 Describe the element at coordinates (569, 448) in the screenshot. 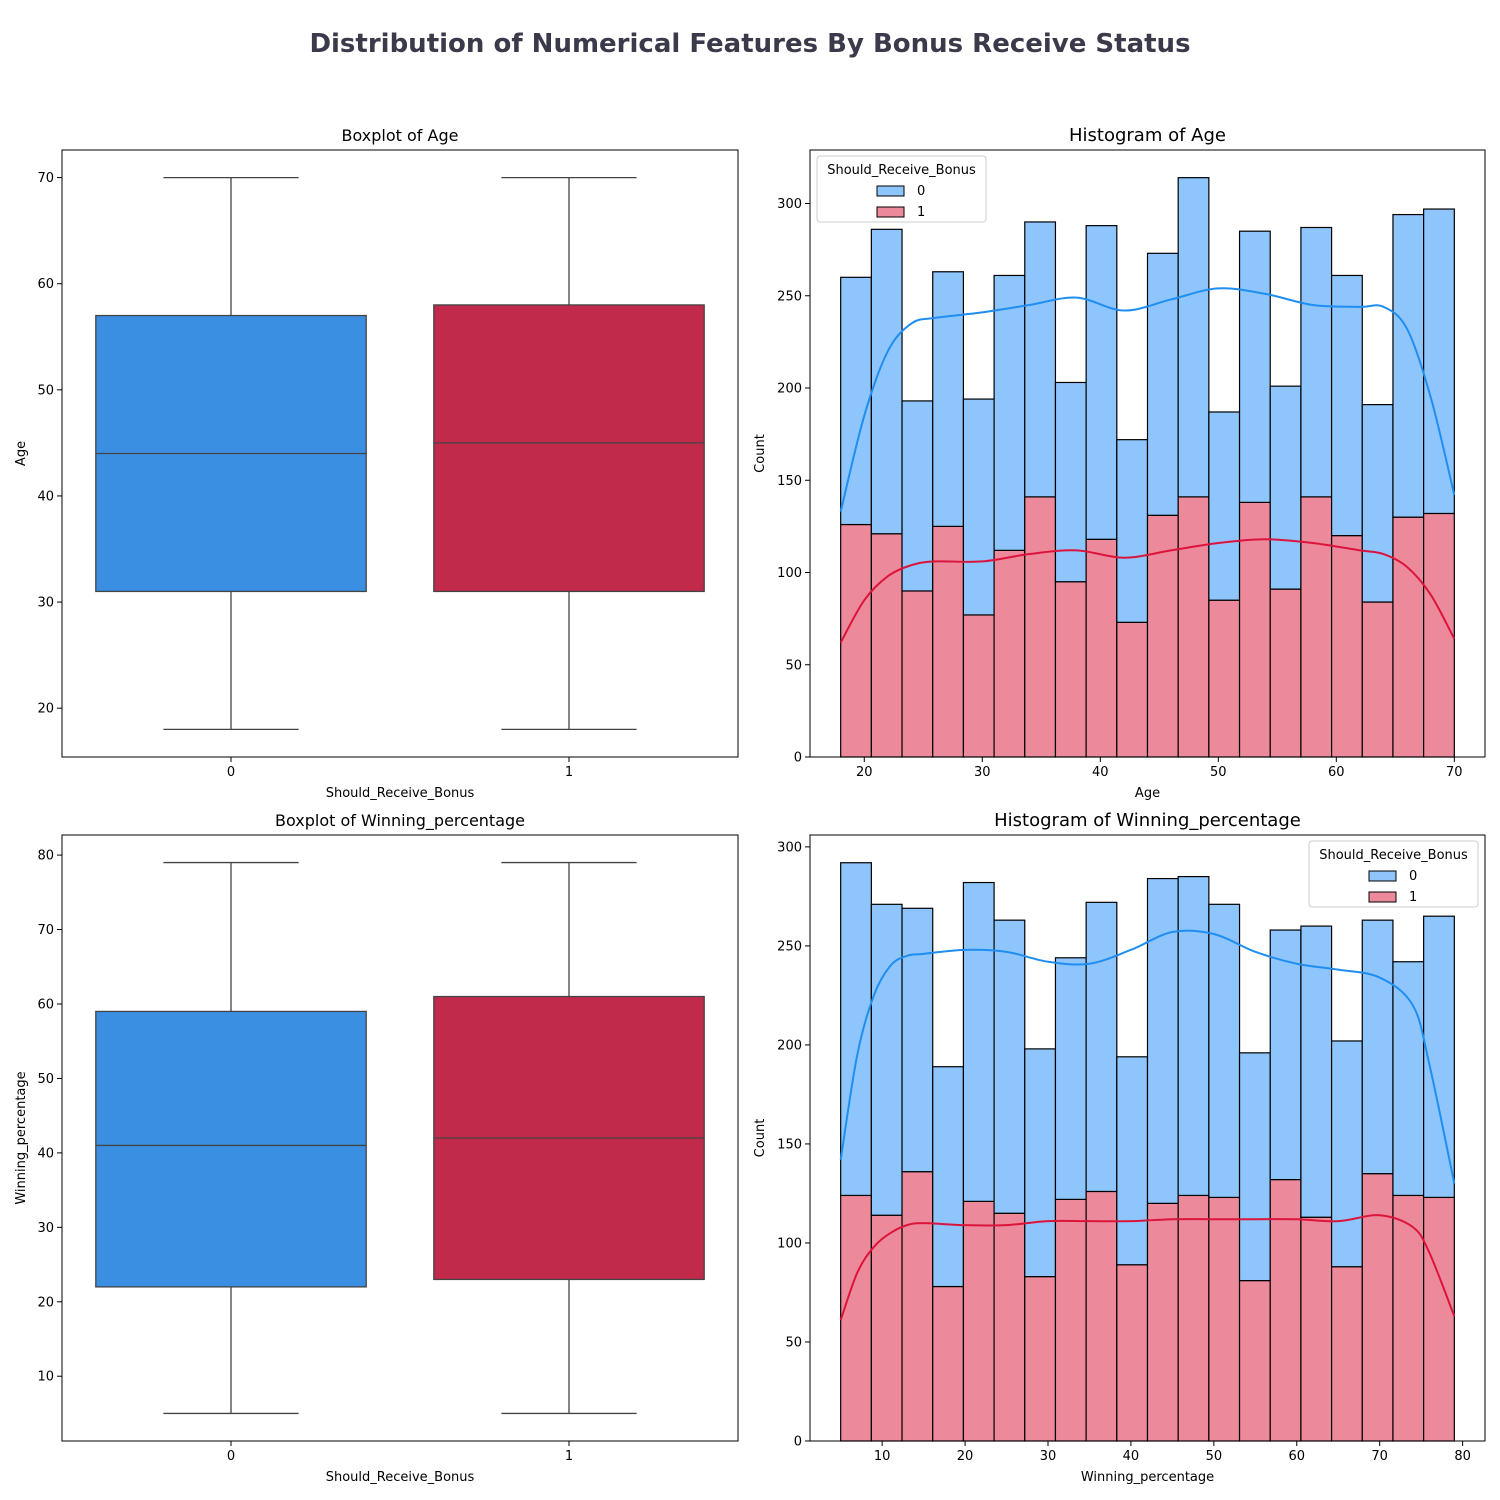

I see `iqr-box` at that location.